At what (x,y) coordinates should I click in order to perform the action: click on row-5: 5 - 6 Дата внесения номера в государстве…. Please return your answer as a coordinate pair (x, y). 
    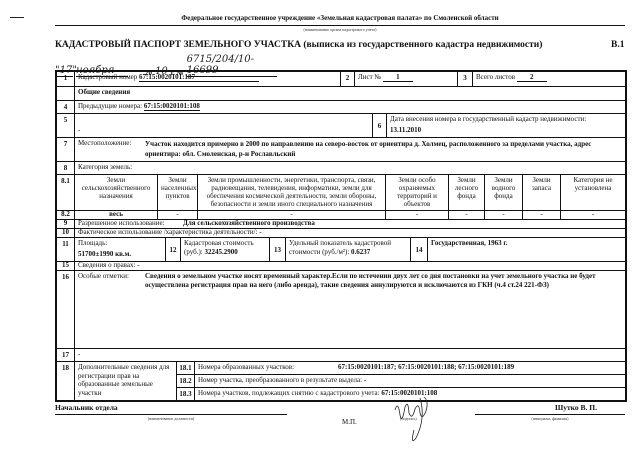
    Looking at the image, I should click on (341, 125).